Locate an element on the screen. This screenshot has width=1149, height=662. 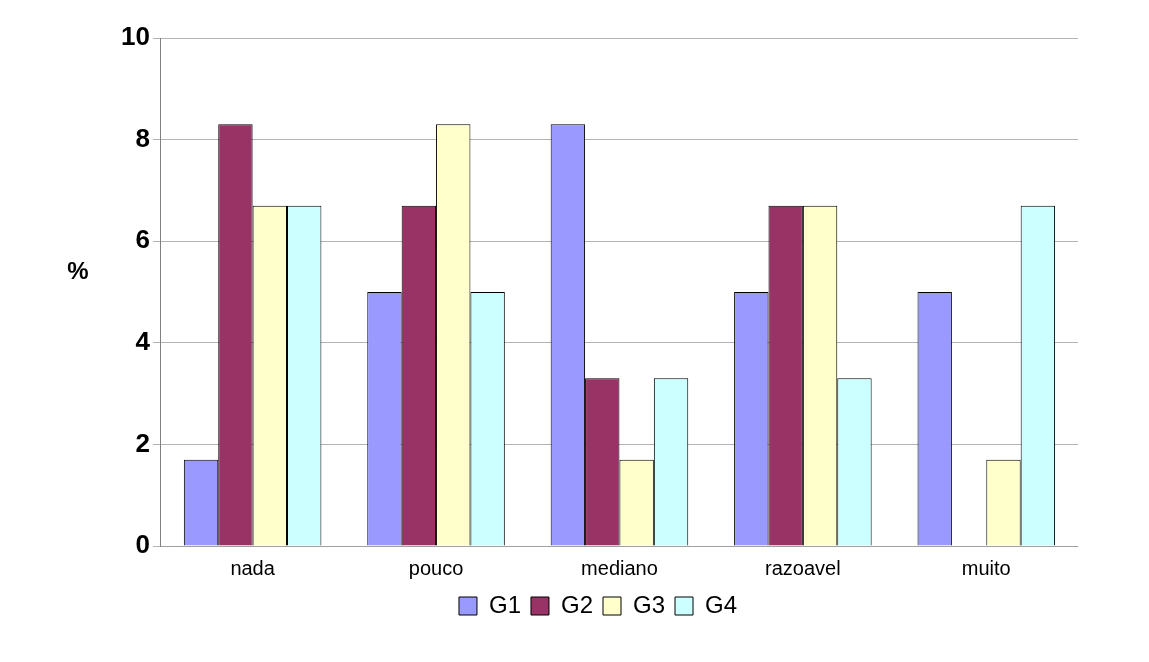
y-tick-label: 2 is located at coordinates (142, 442).